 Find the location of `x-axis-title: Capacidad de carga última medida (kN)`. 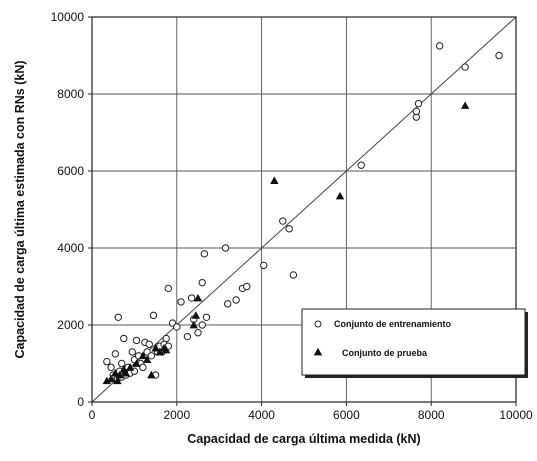

x-axis-title: Capacidad de carga última medida (kN) is located at coordinates (303, 439).